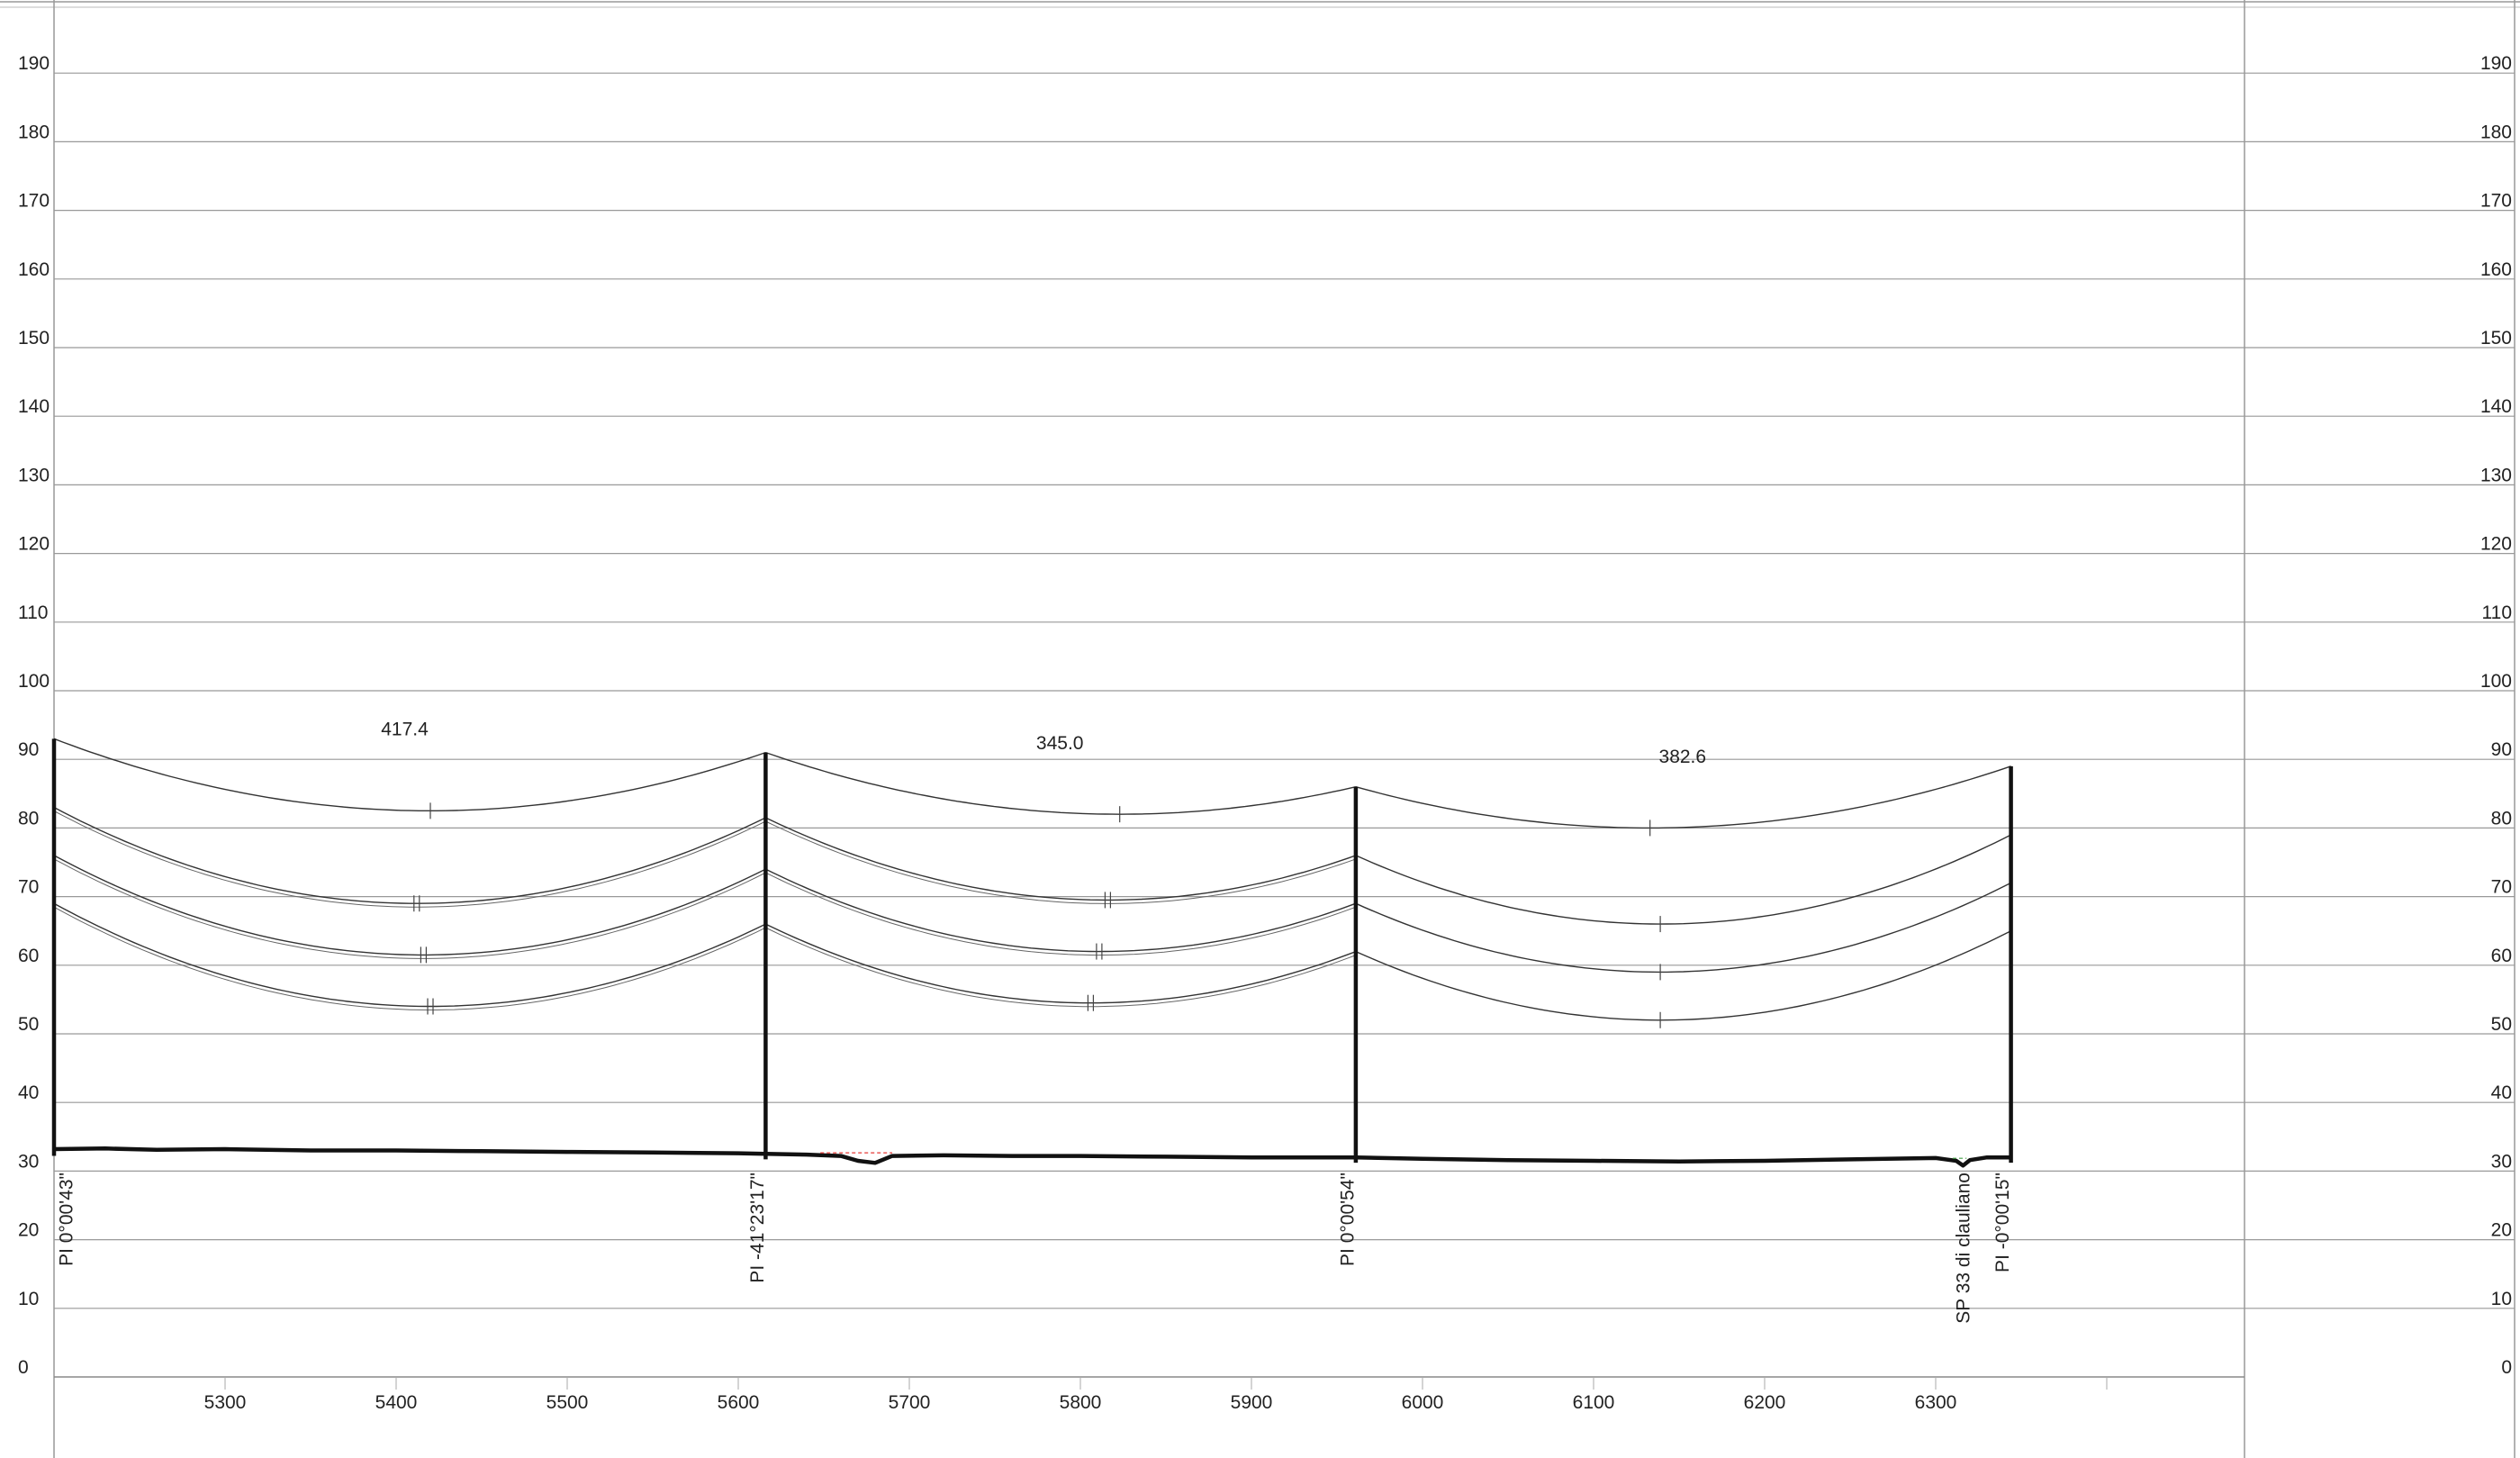  I want to click on y-tick-label-right: 10, so click(2501, 1299).